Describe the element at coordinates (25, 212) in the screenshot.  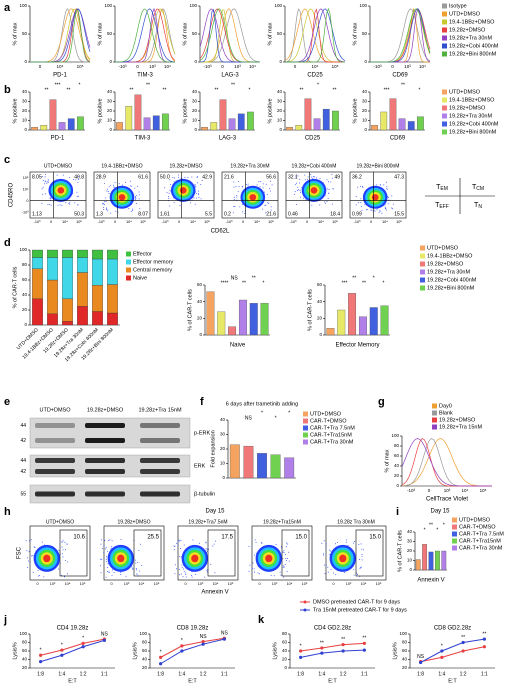
I see `y-tick-label: -10³` at that location.